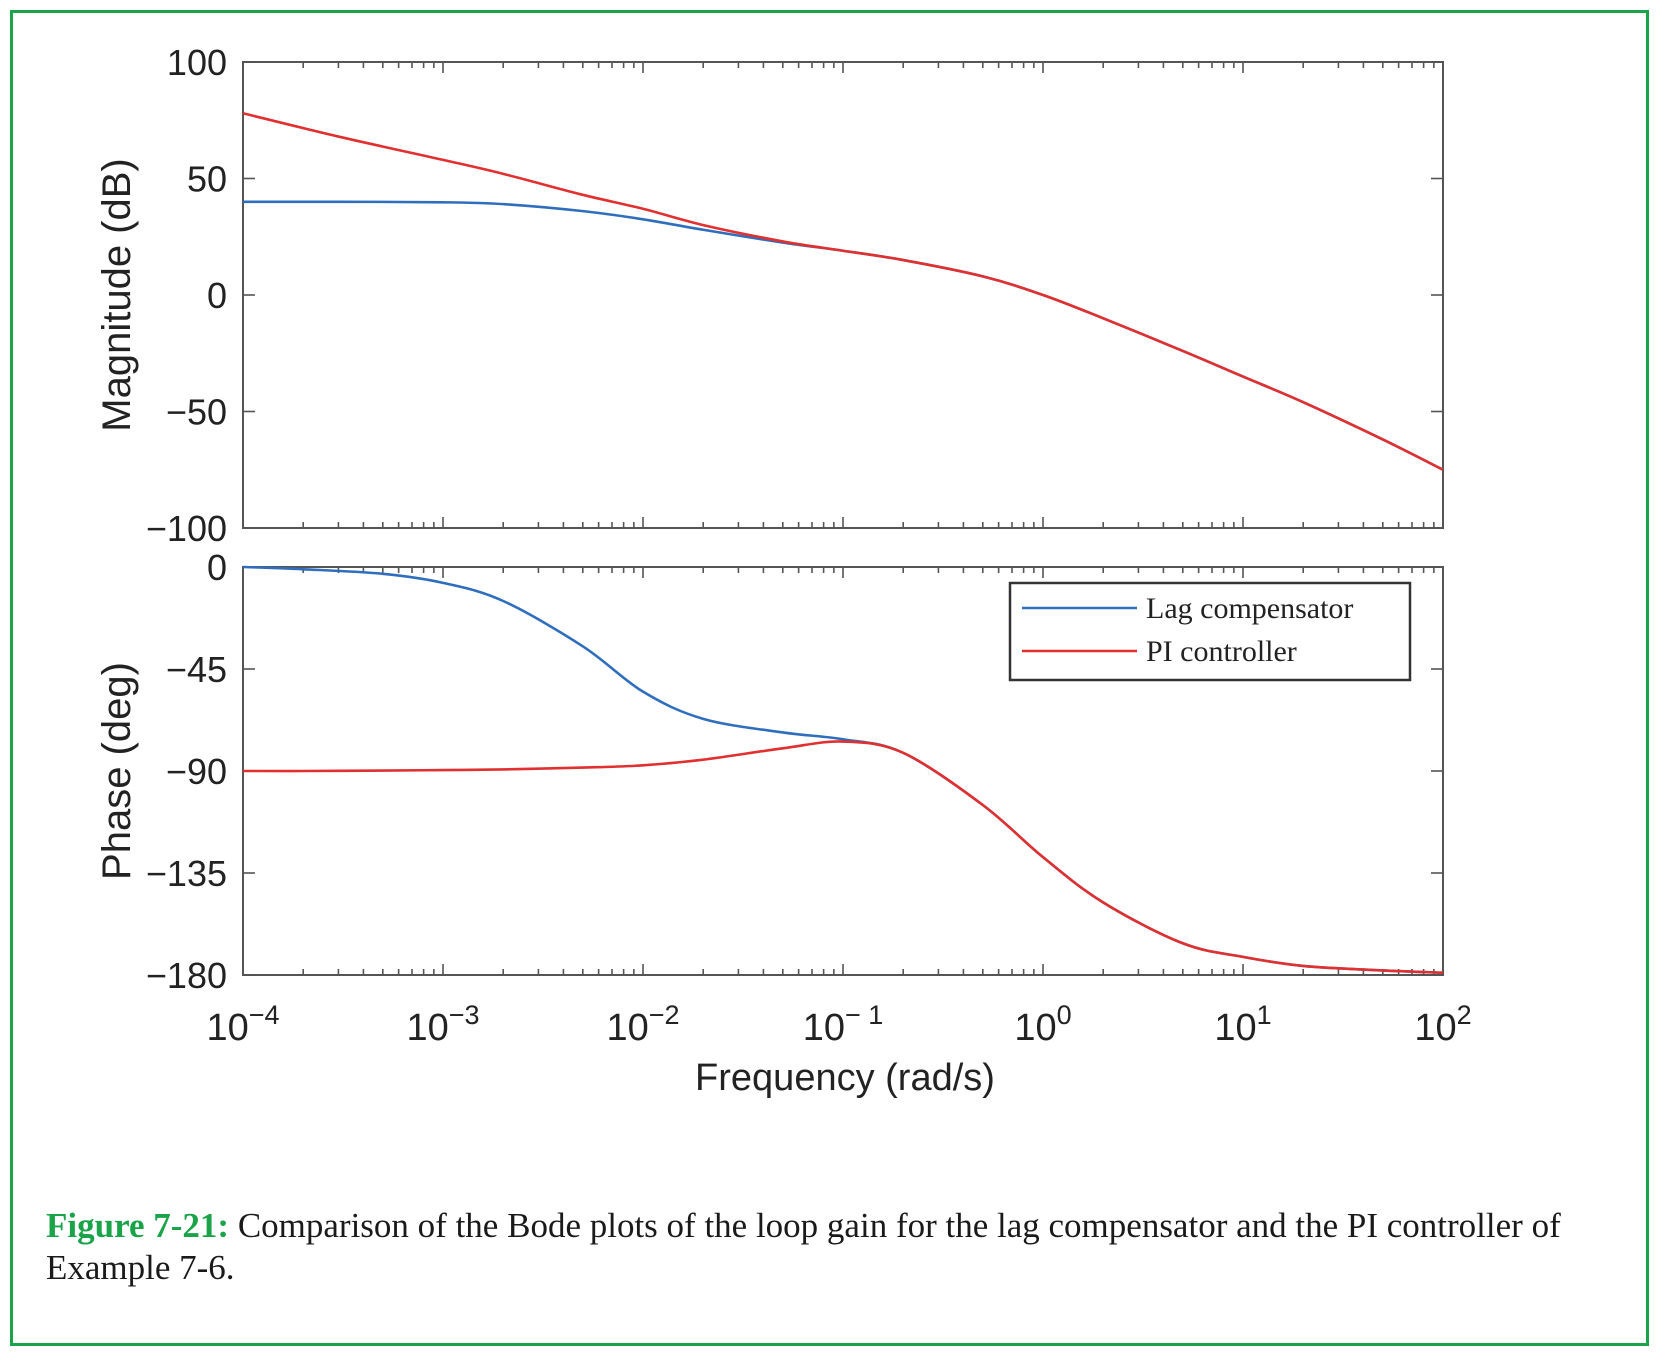 Image resolution: width=1663 pixels, height=1360 pixels. What do you see at coordinates (242, 1024) in the screenshot?
I see `x-tick-label: 10⁻⁴` at bounding box center [242, 1024].